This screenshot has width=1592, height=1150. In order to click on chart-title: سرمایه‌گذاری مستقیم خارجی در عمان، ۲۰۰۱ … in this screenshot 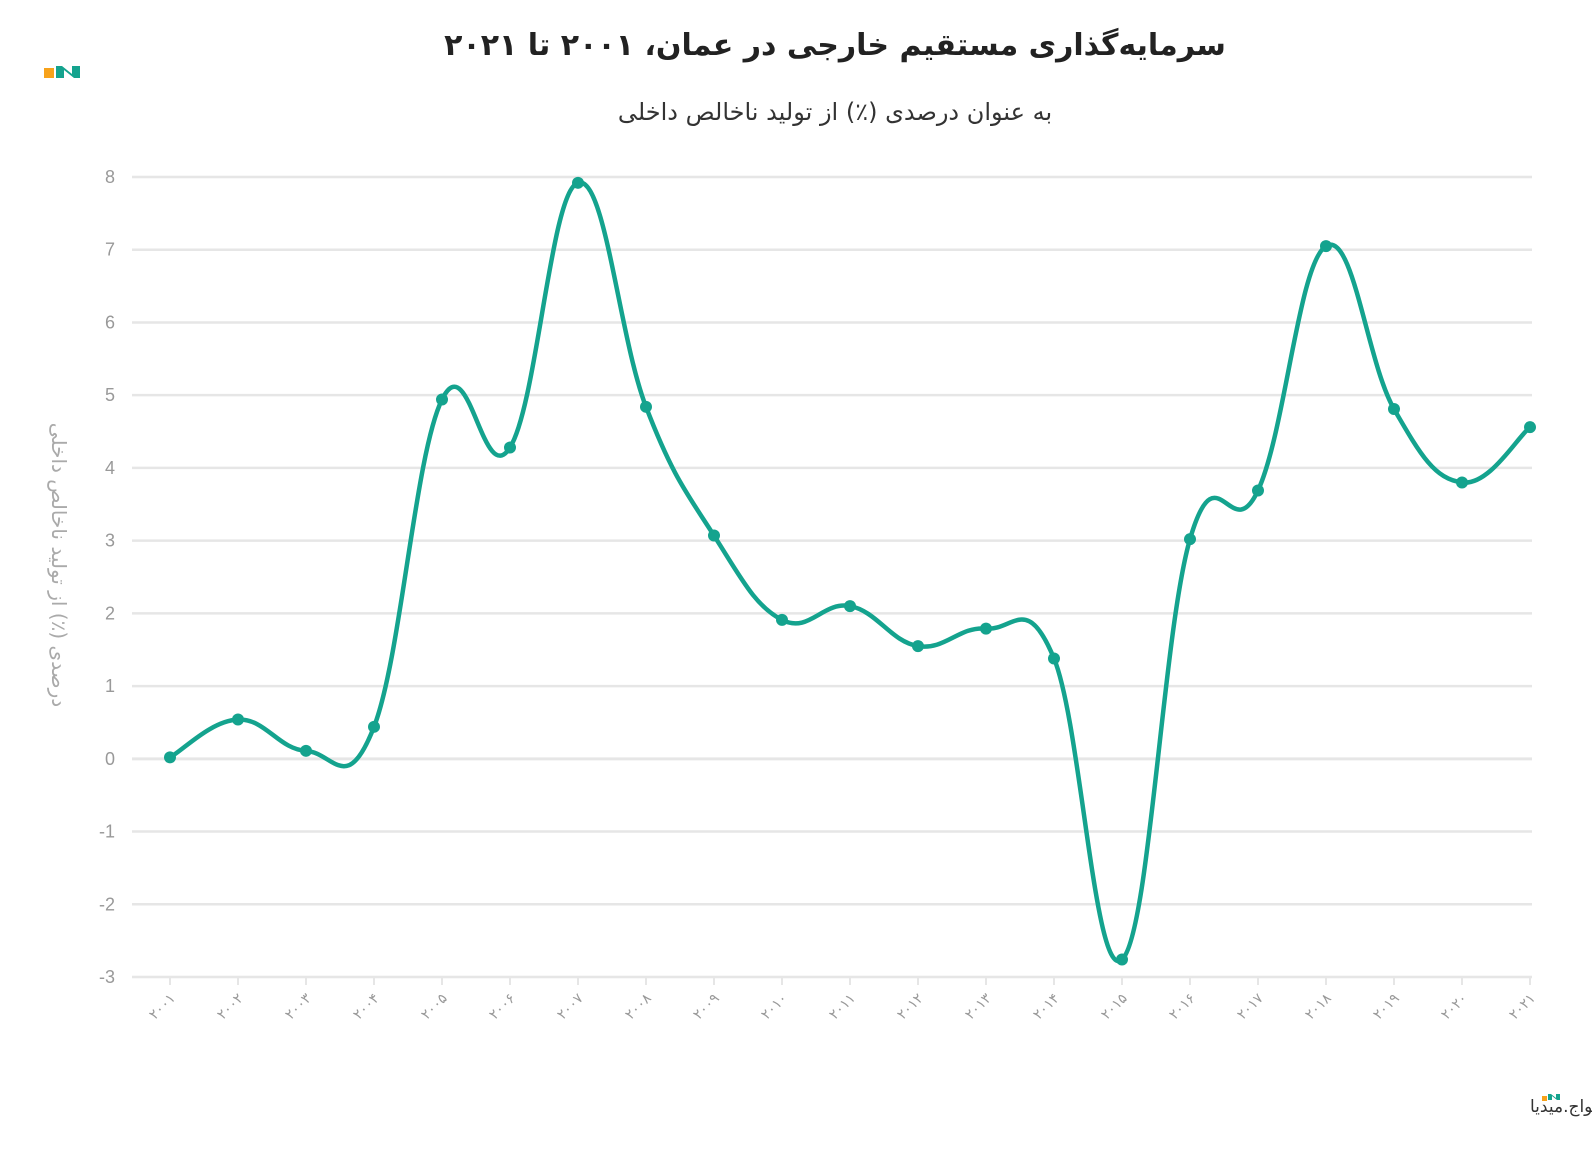, I will do `click(835, 45)`.